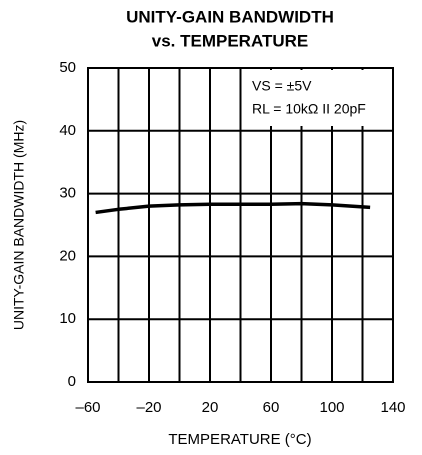 This screenshot has width=422, height=455. What do you see at coordinates (230, 40) in the screenshot?
I see `chart-title: vs. TEMPERATURE` at bounding box center [230, 40].